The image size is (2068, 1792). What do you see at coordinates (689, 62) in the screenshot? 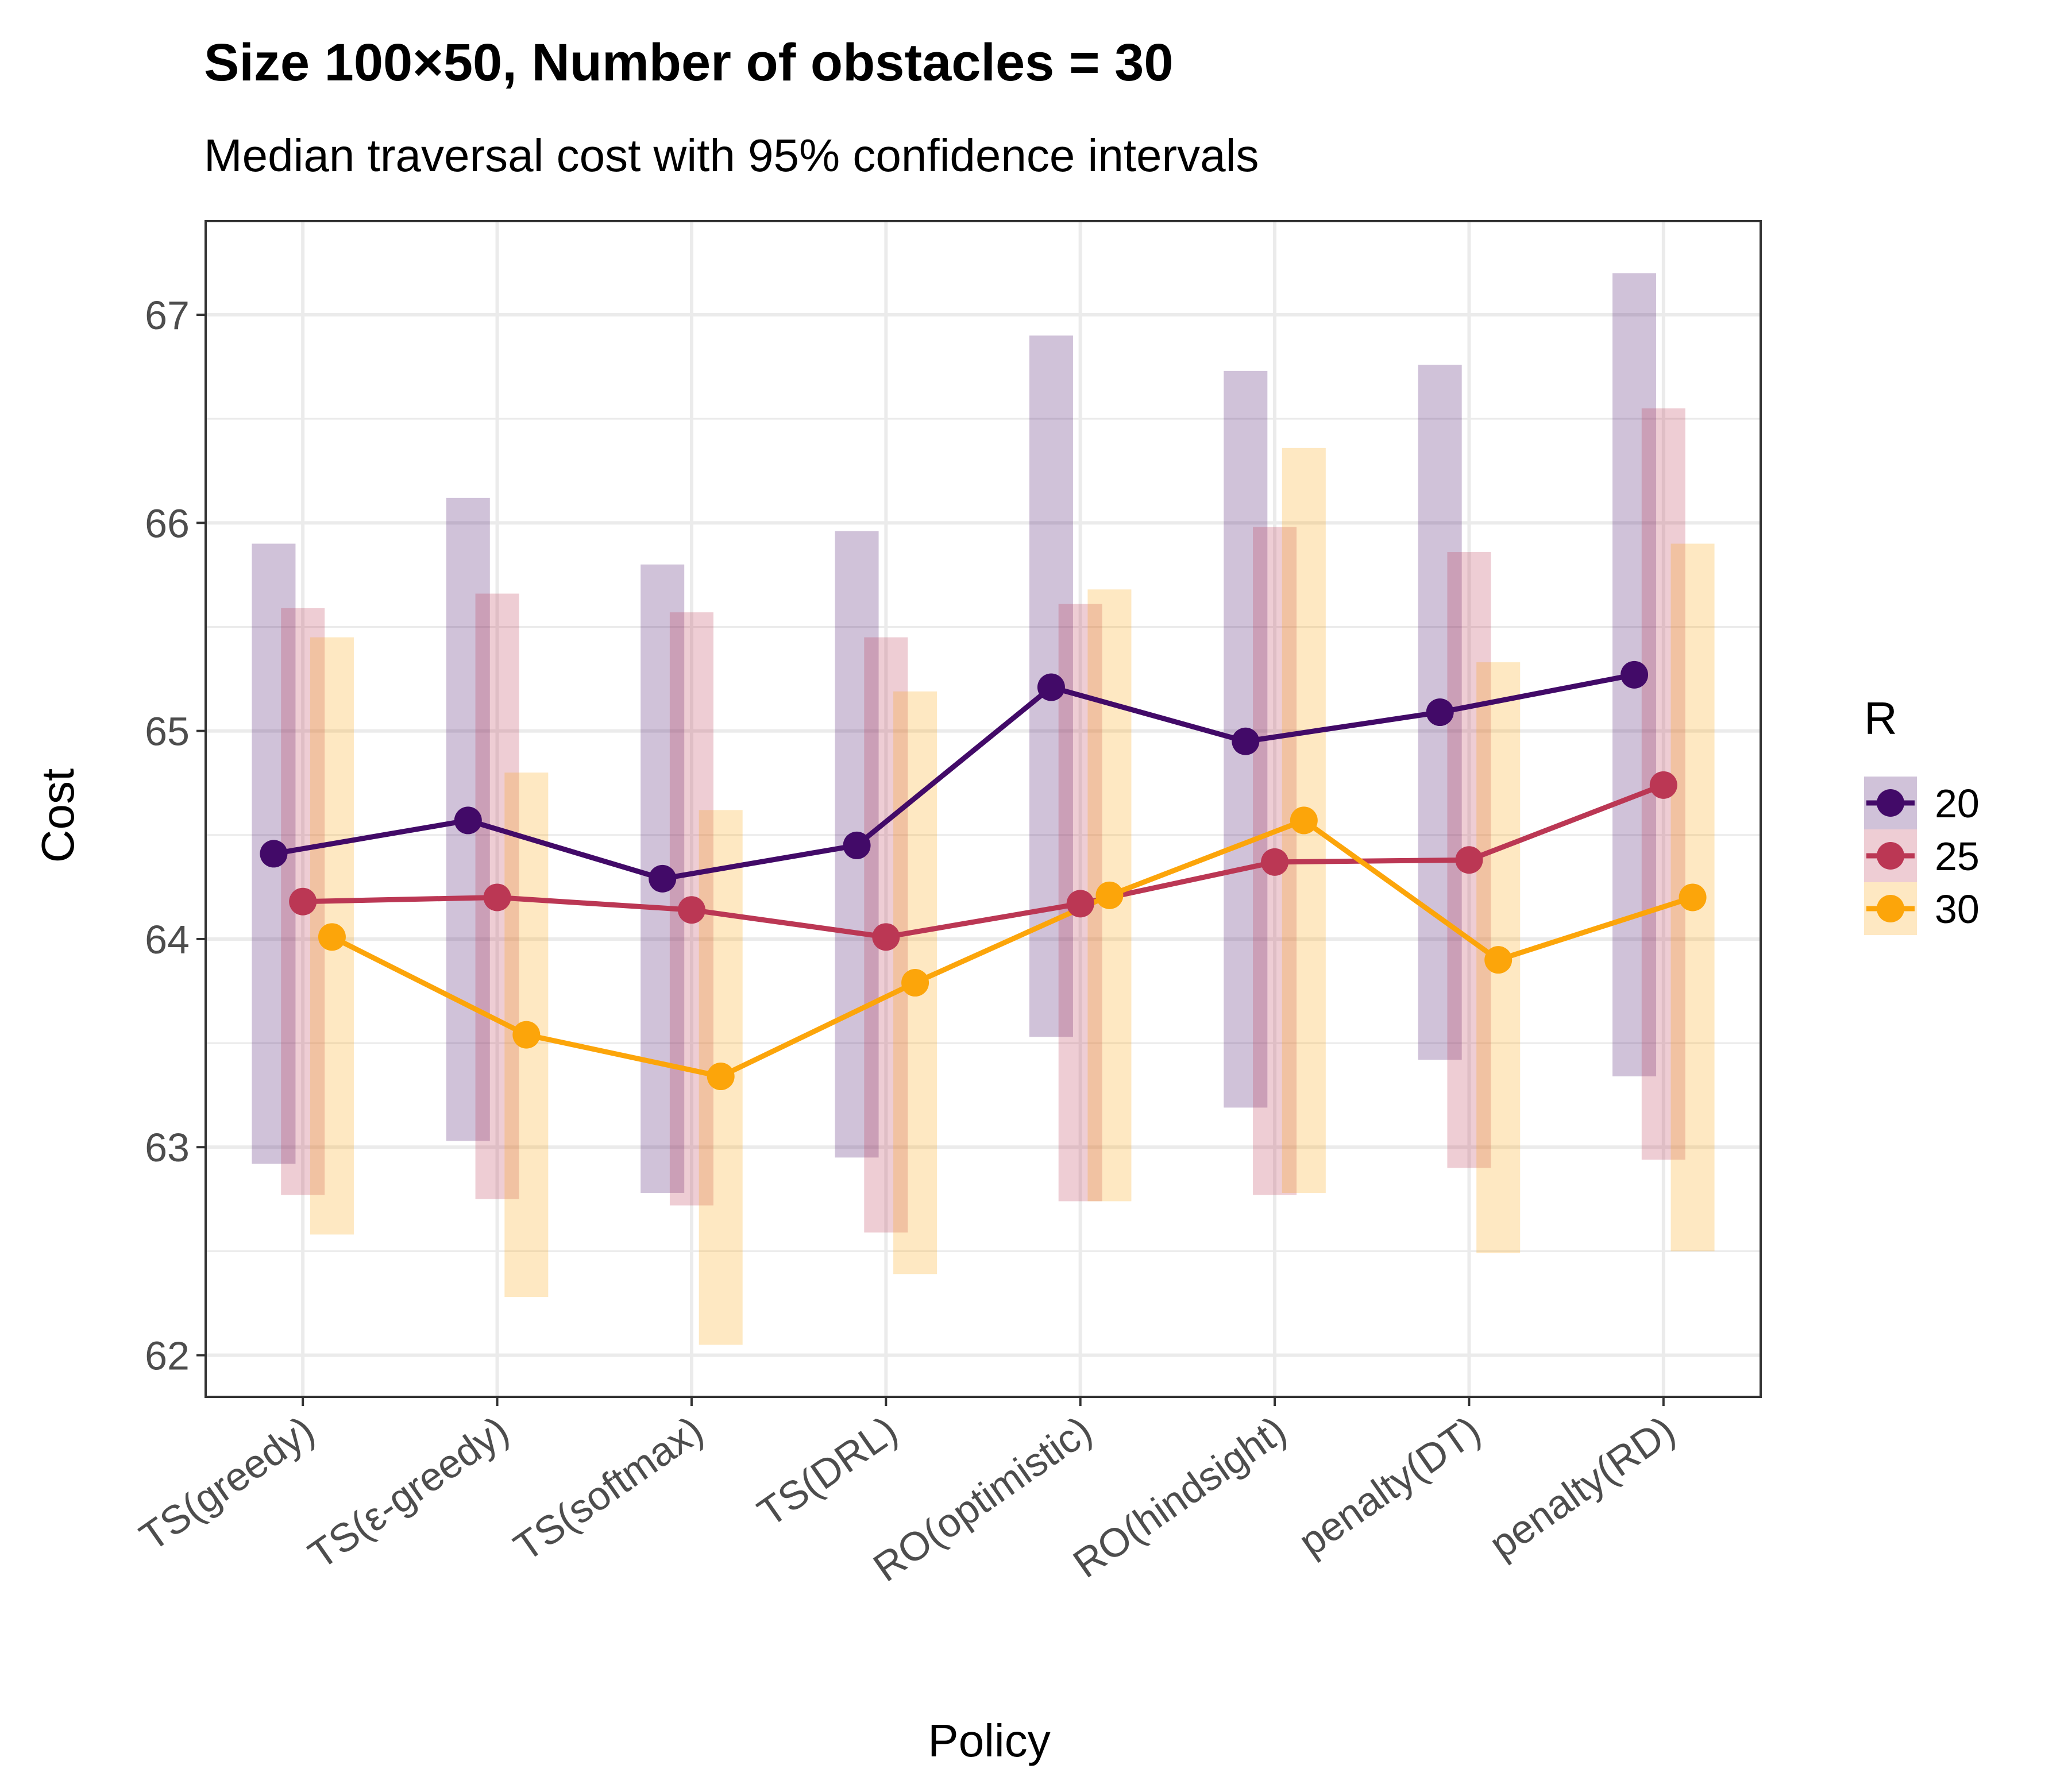
I see `chart-title: Size 100×50, Number of obstacles = 30` at bounding box center [689, 62].